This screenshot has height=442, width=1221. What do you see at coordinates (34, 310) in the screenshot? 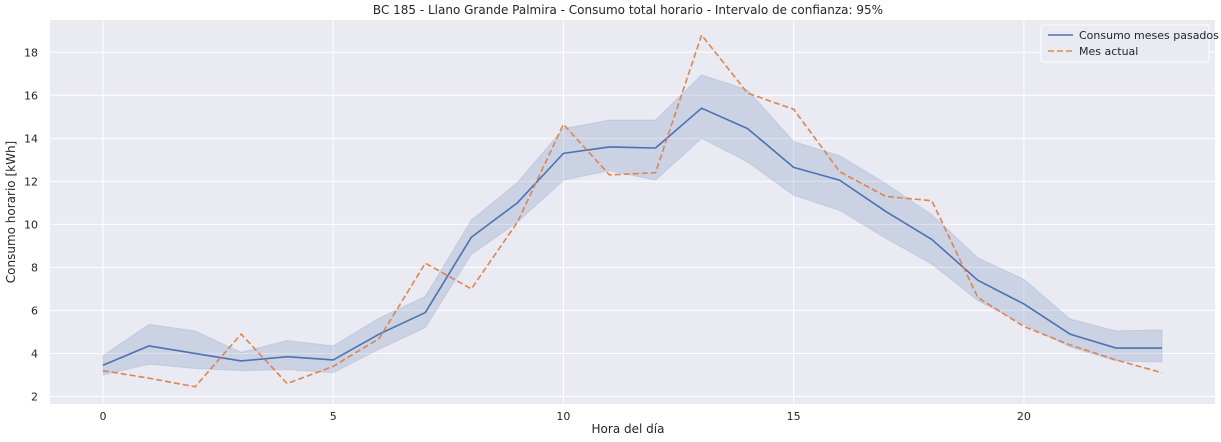
I see `y-tick-label: 6` at bounding box center [34, 310].